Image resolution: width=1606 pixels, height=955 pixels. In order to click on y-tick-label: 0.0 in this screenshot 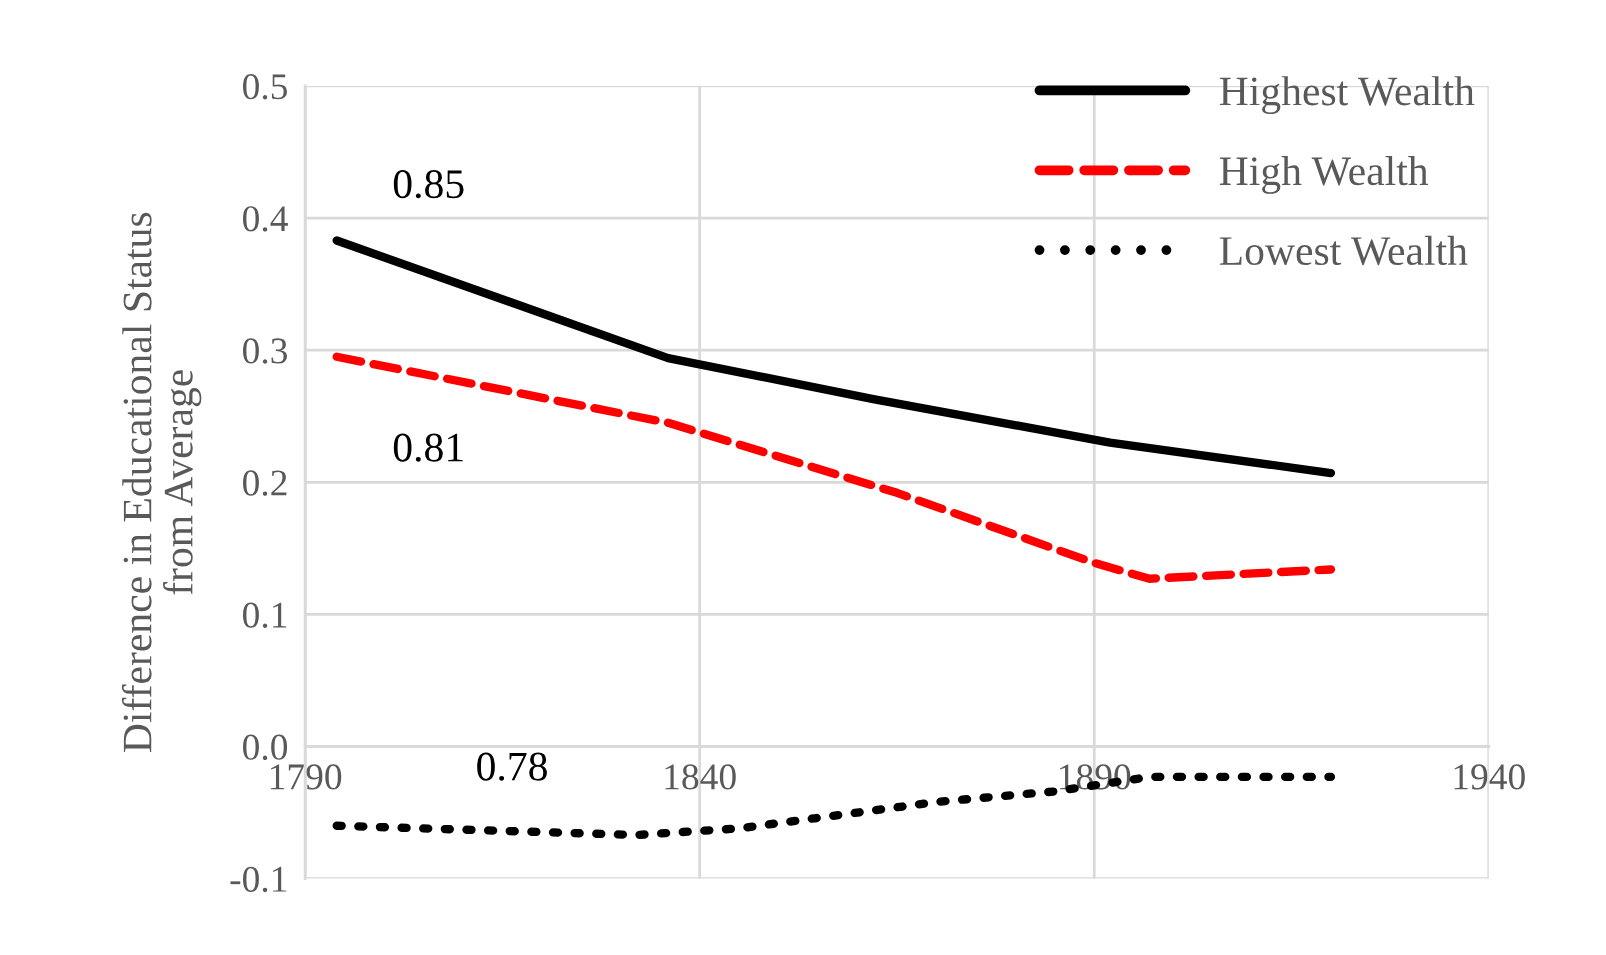, I will do `click(265, 747)`.